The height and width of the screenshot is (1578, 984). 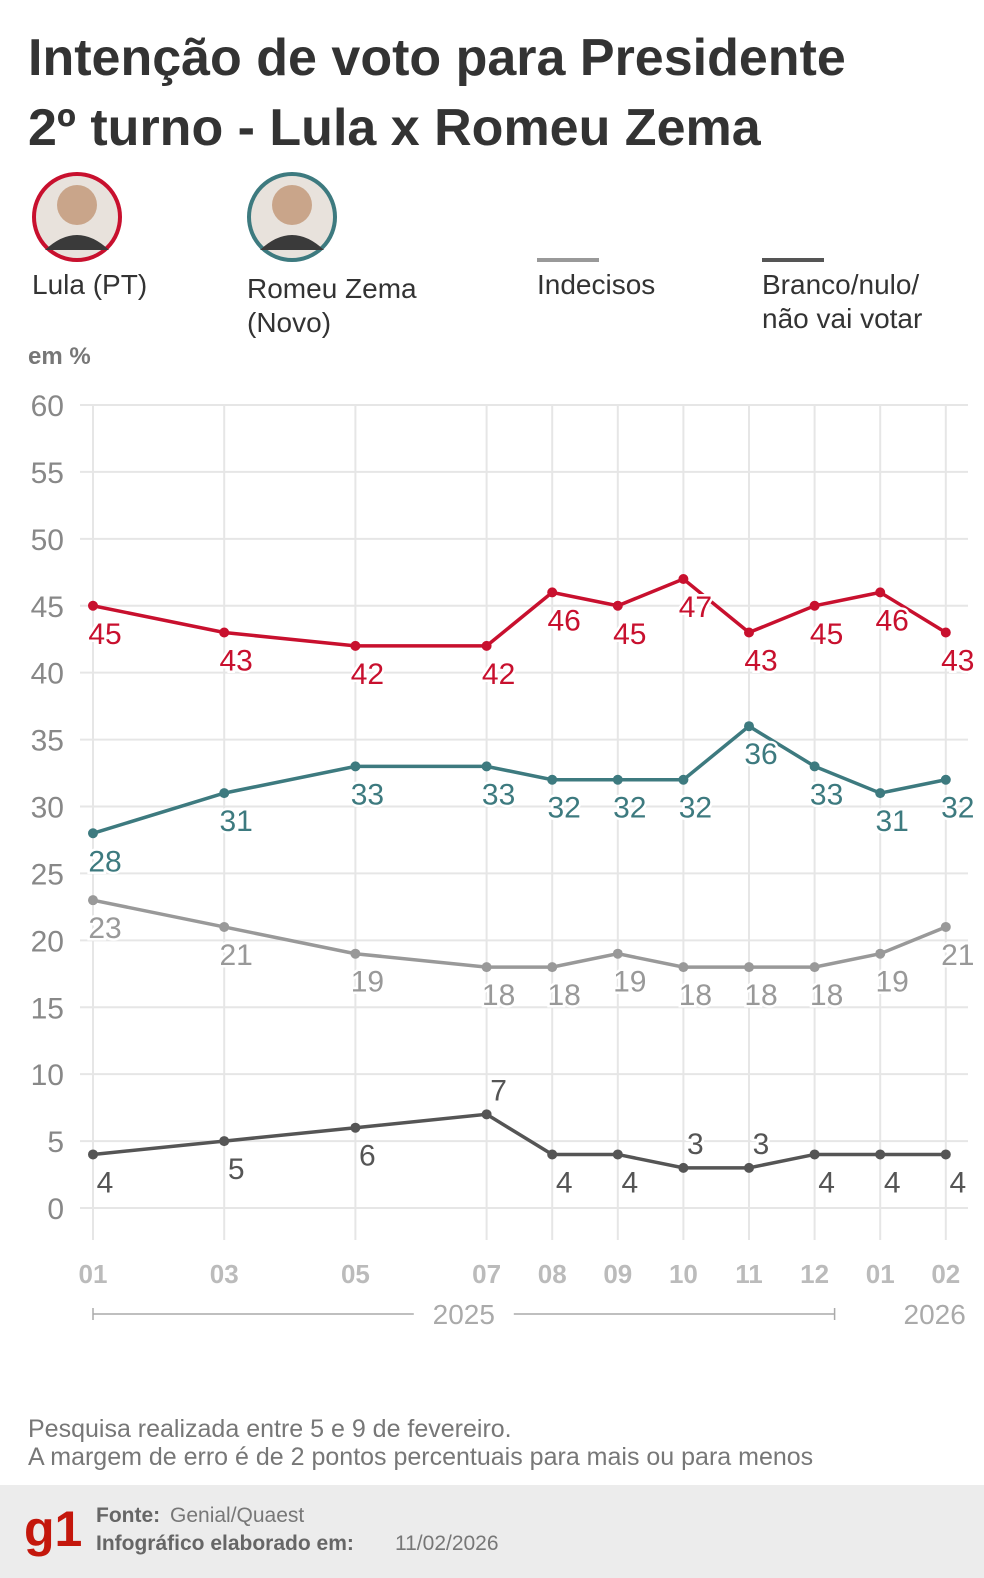 What do you see at coordinates (935, 1314) in the screenshot?
I see `year-label: 2026` at bounding box center [935, 1314].